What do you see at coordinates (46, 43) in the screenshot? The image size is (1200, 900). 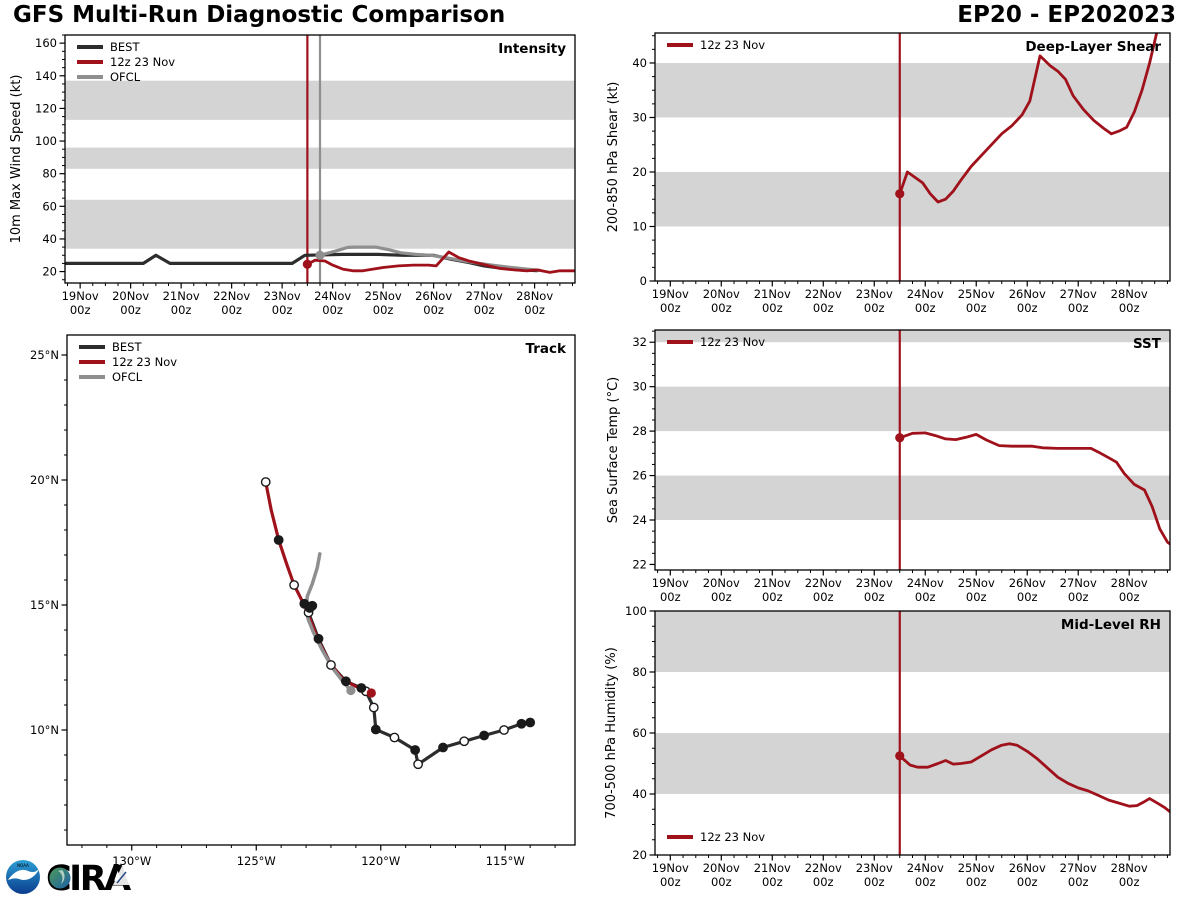 I see `svg-text: 160` at bounding box center [46, 43].